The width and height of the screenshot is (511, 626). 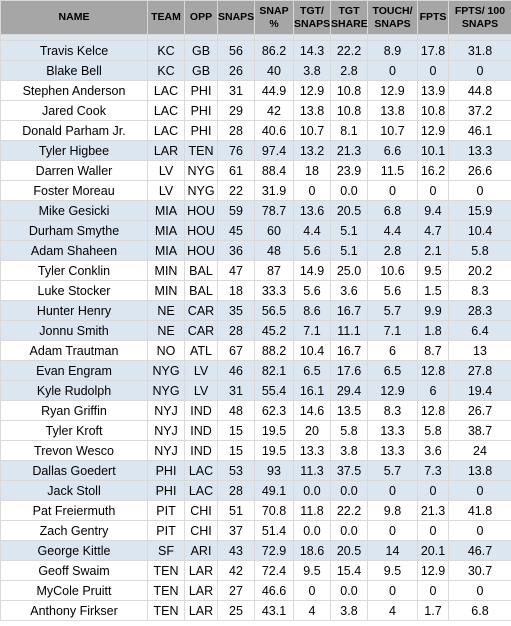 I want to click on cell-name: Adam Trautman, so click(x=74, y=350).